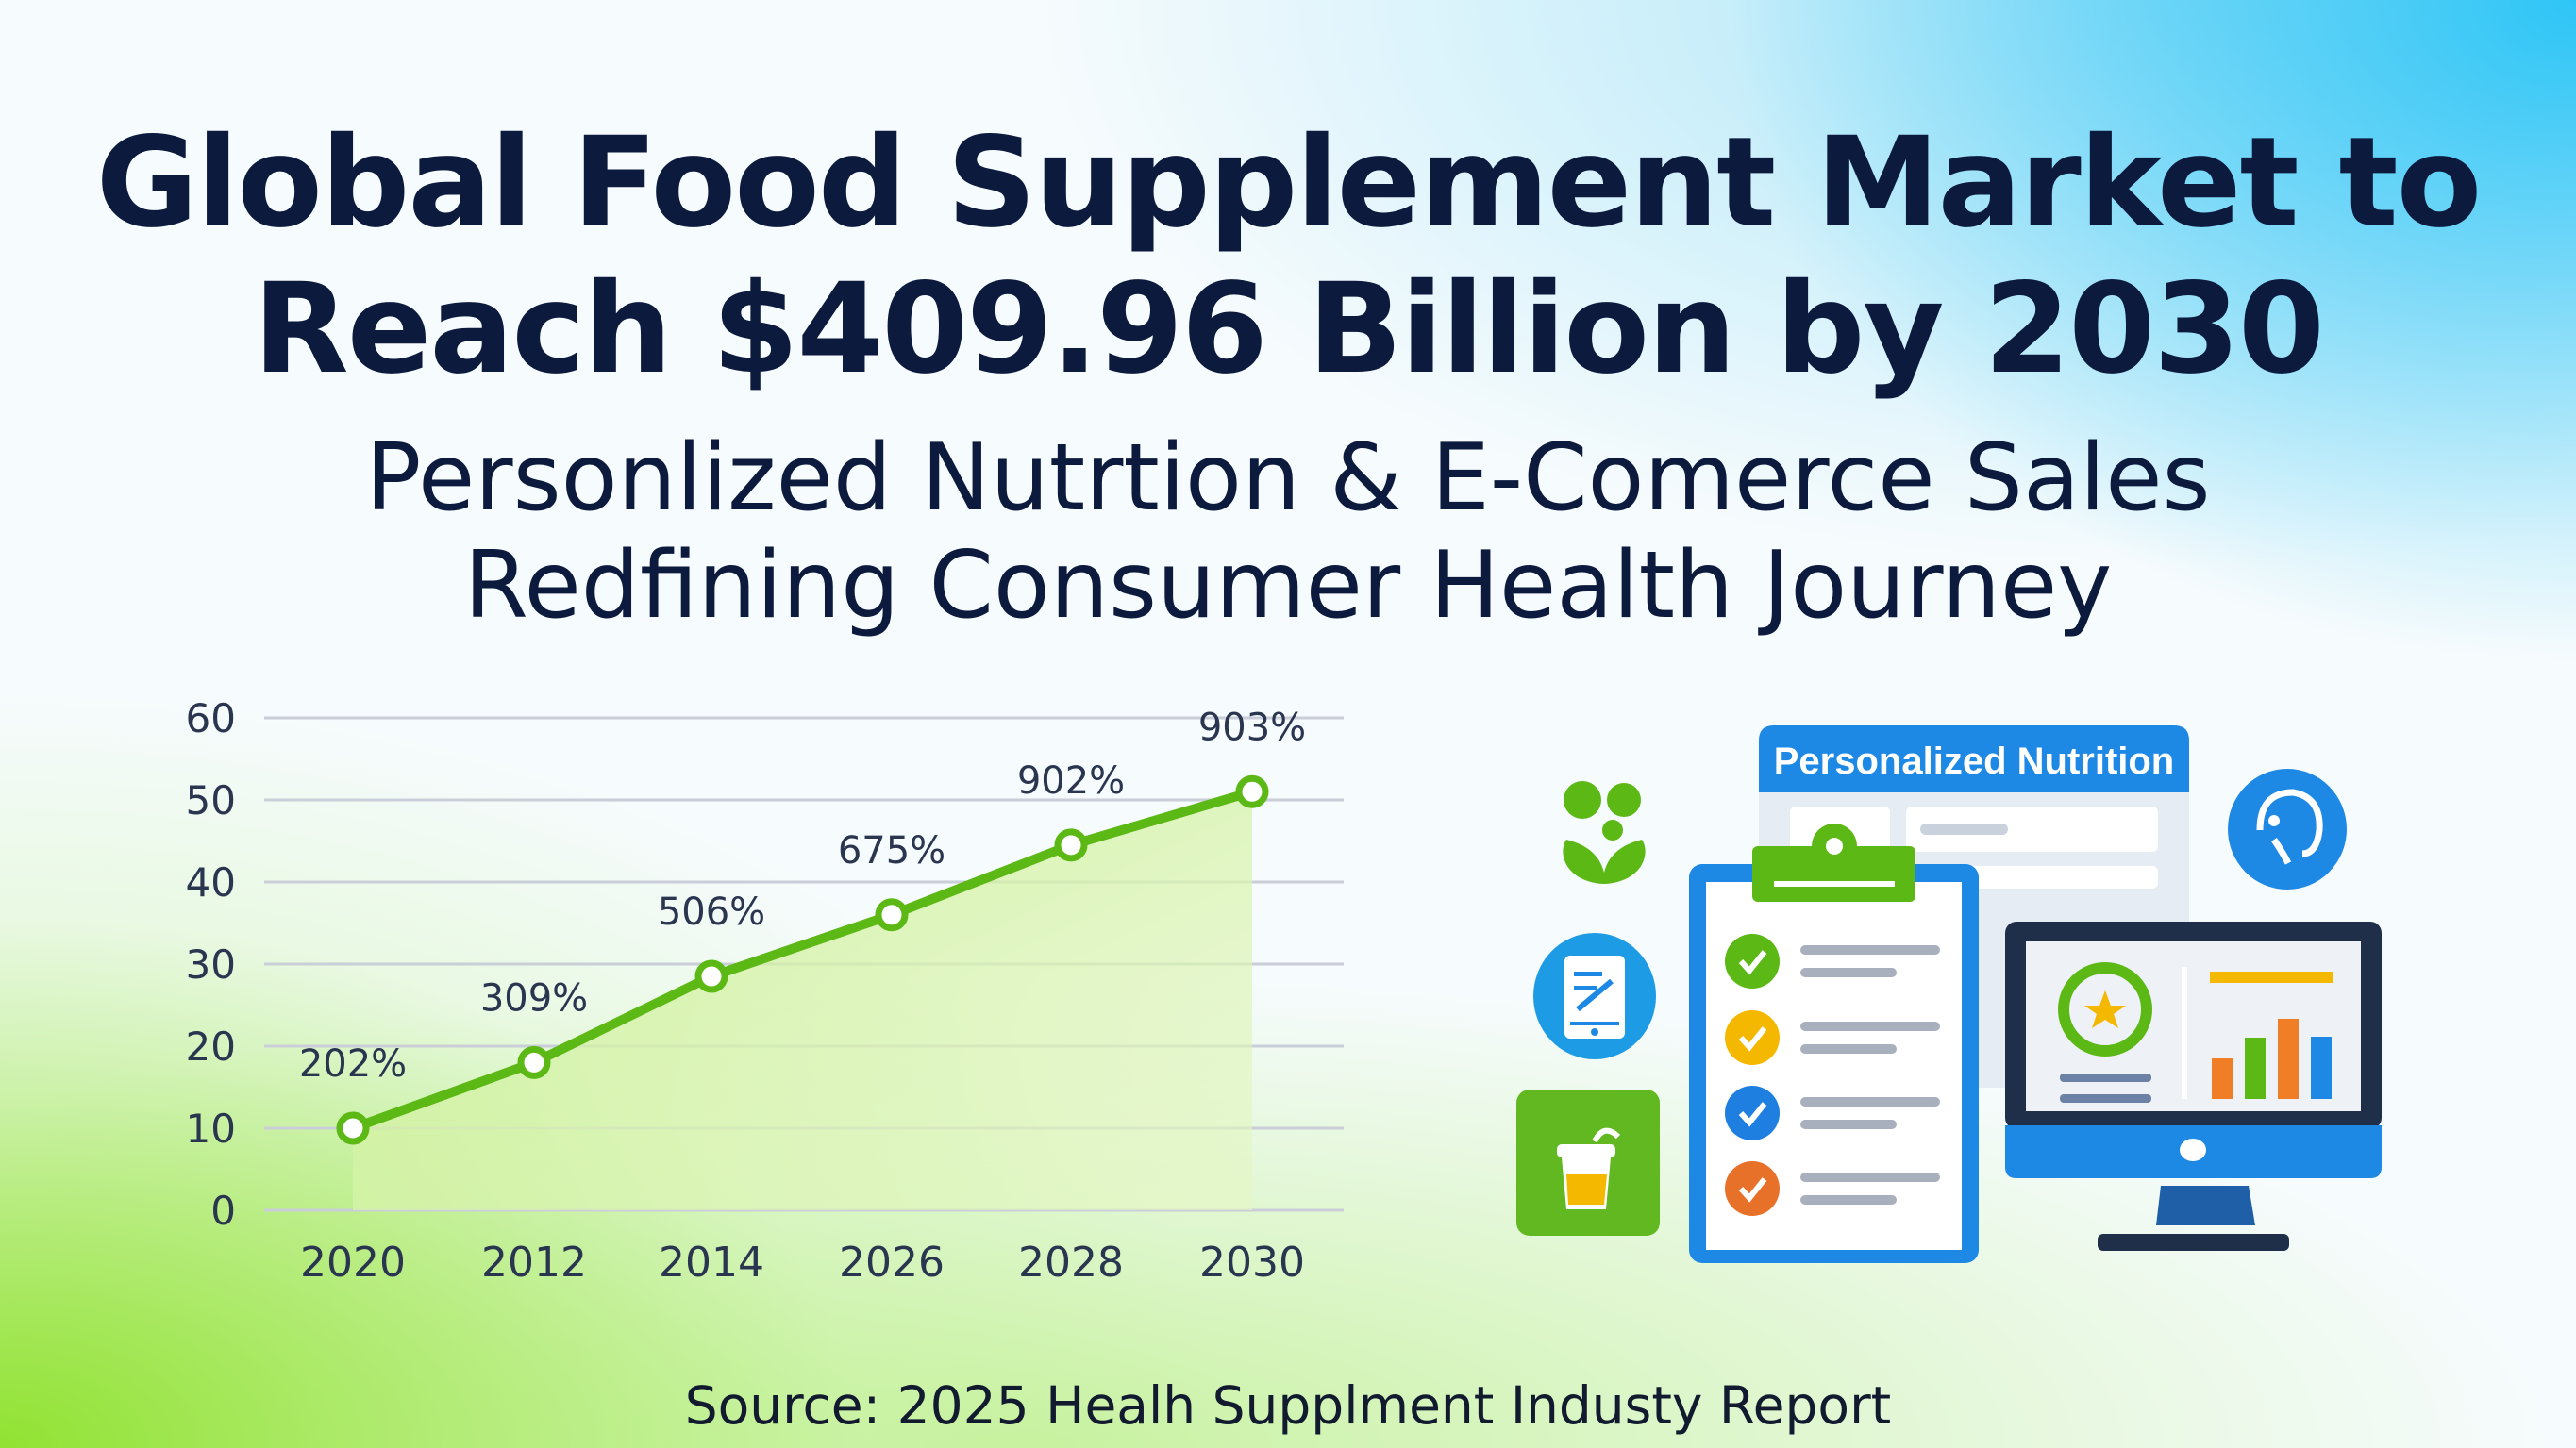  What do you see at coordinates (1289, 183) in the screenshot?
I see `title-line-1: Global Food Supplement Market to` at bounding box center [1289, 183].